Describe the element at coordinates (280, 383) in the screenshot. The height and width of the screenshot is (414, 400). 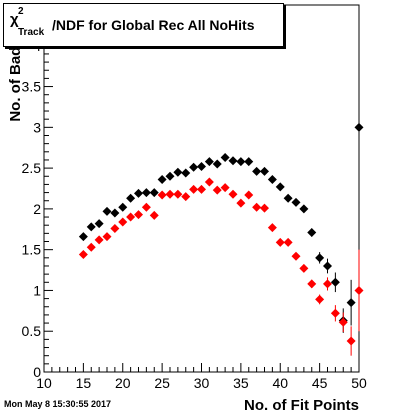
I see `x-tick-label: 40` at that location.